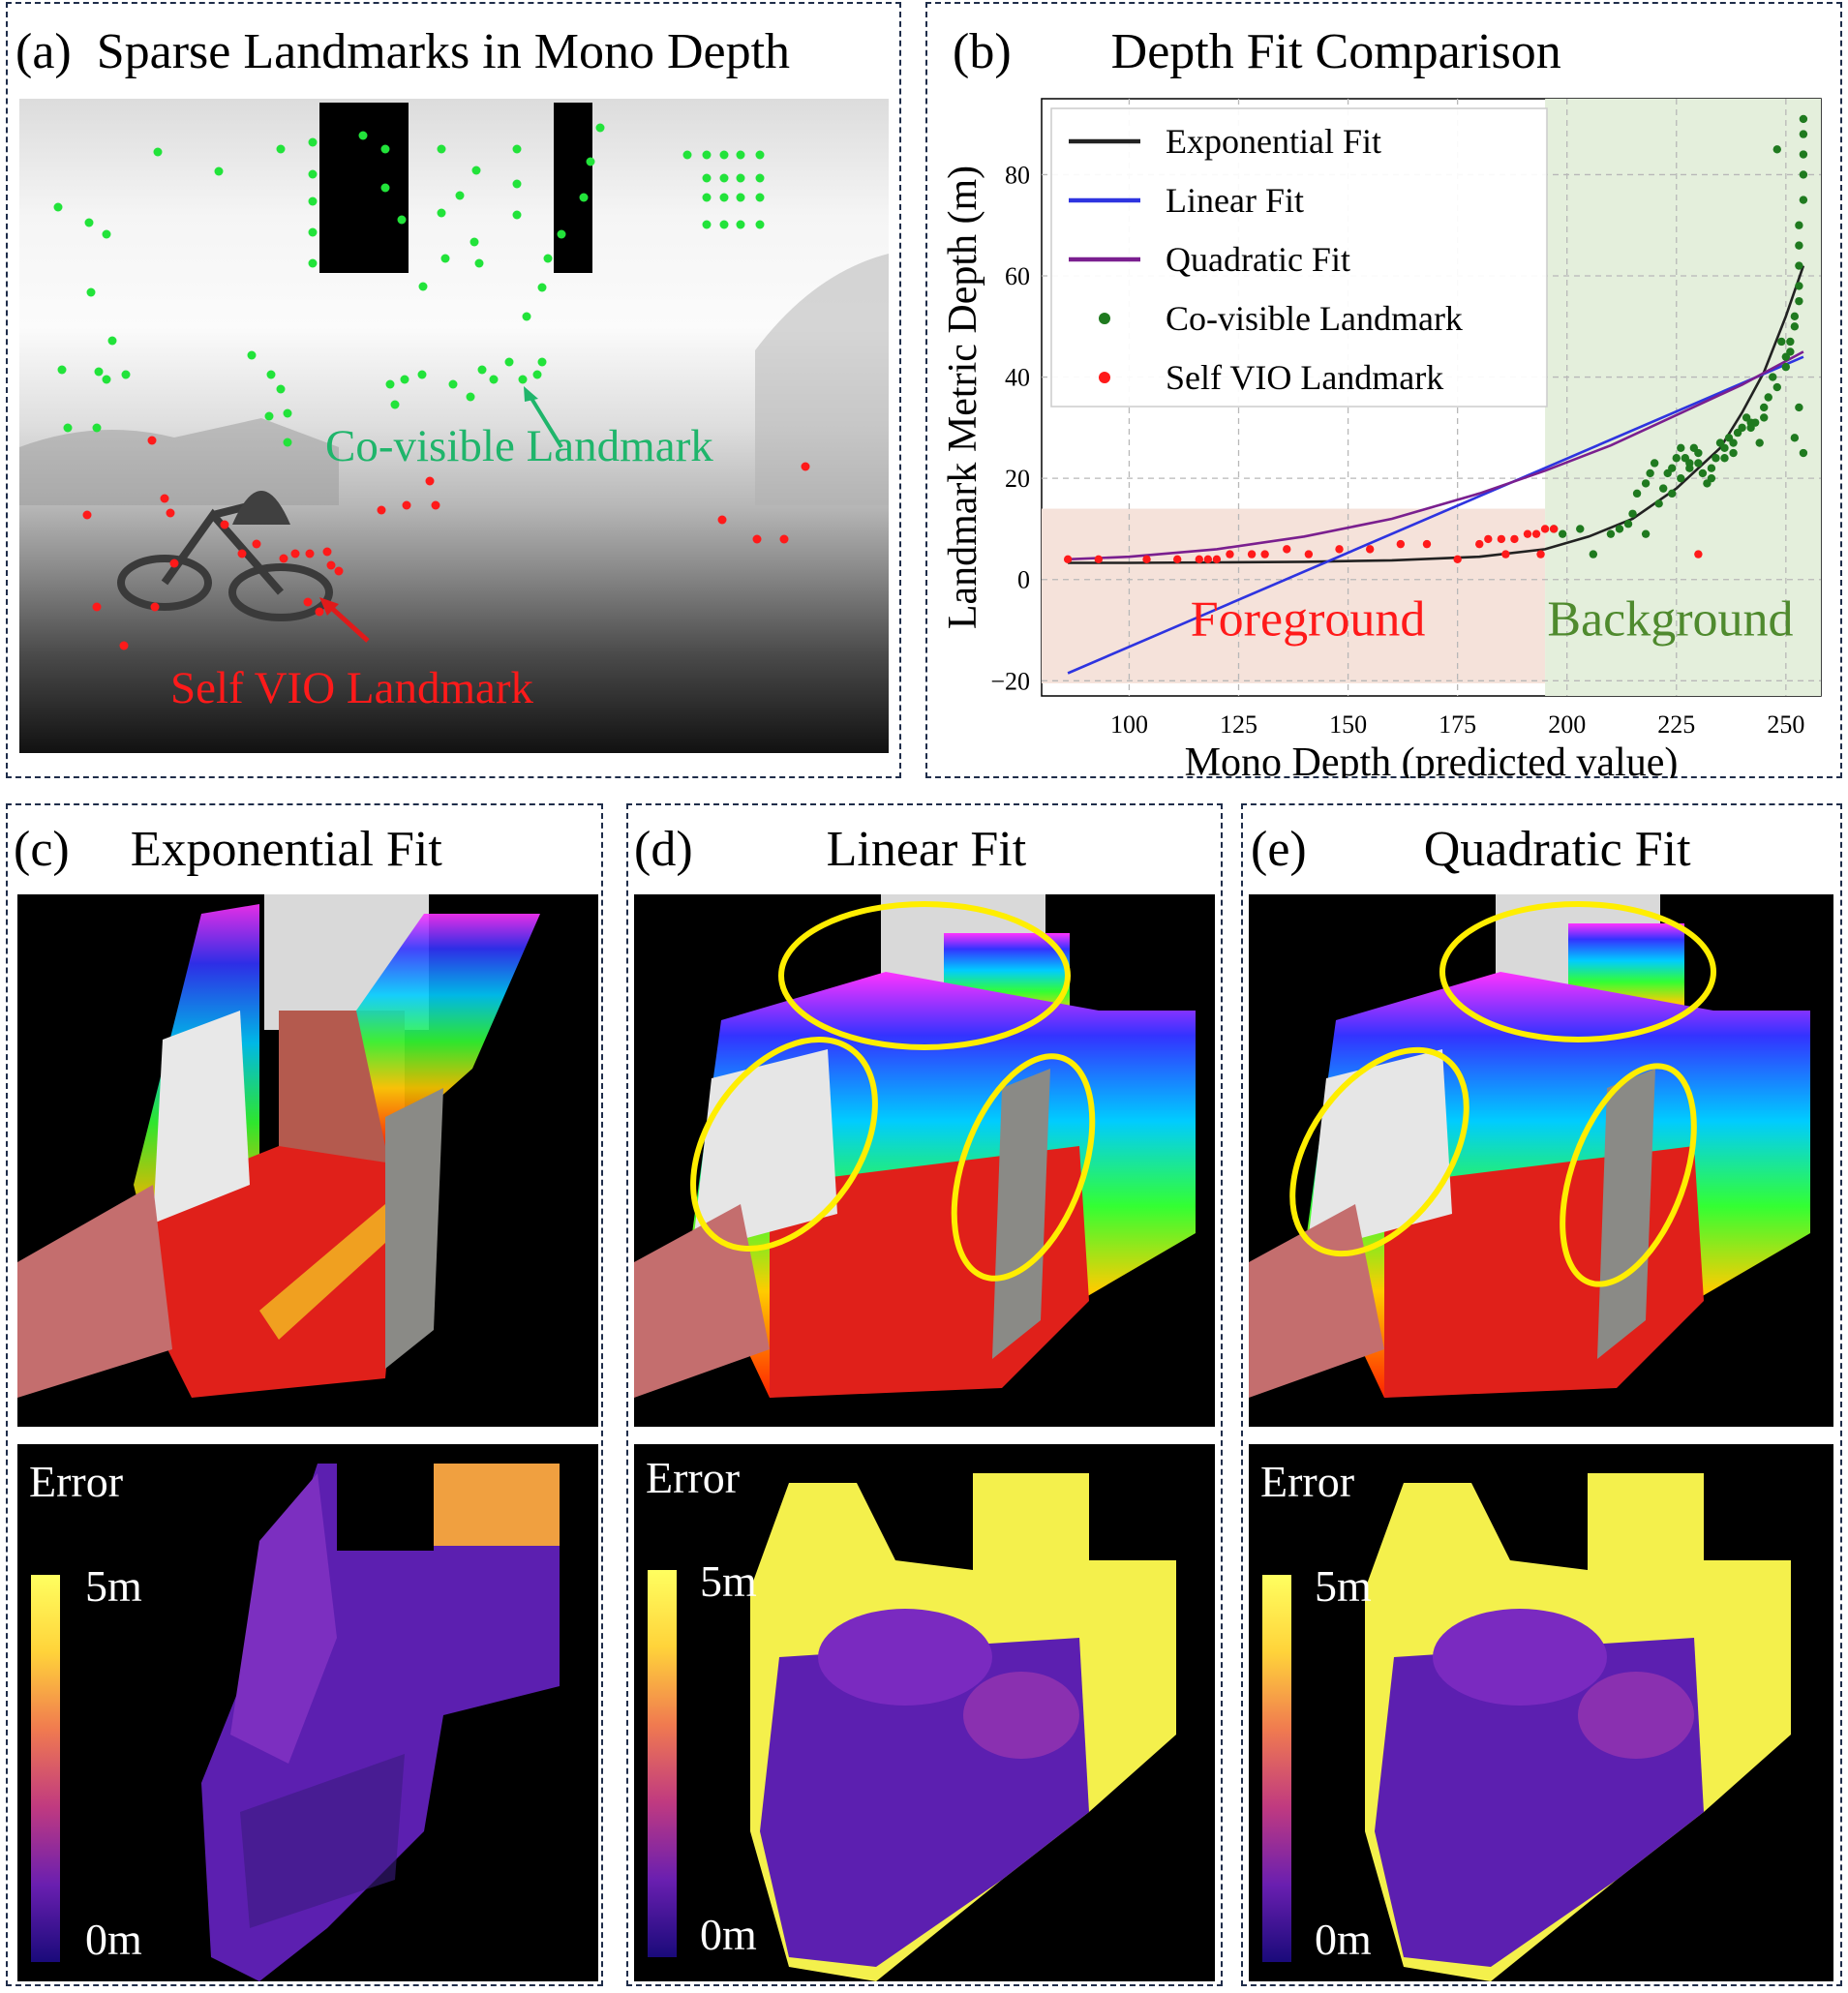  I want to click on panel-c-label: (c), so click(42, 849).